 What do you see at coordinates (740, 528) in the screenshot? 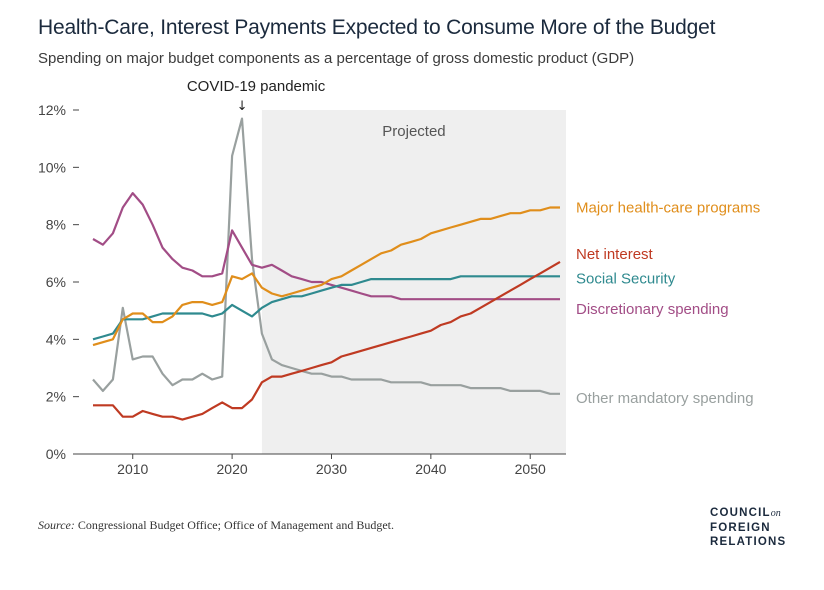
I see `logo-line2: FOREIGN` at bounding box center [740, 528].